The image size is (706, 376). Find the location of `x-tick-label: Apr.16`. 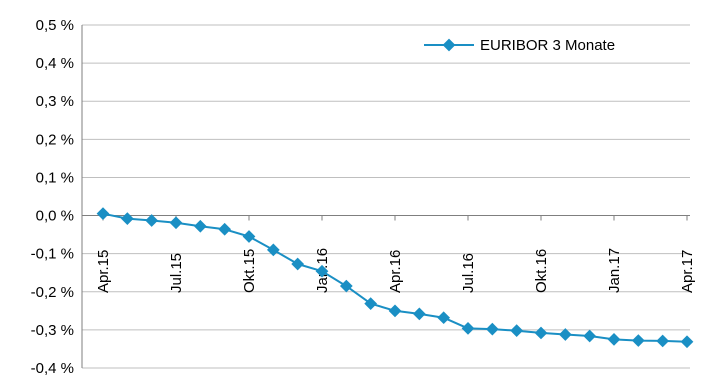

x-tick-label: Apr.16 is located at coordinates (395, 271).